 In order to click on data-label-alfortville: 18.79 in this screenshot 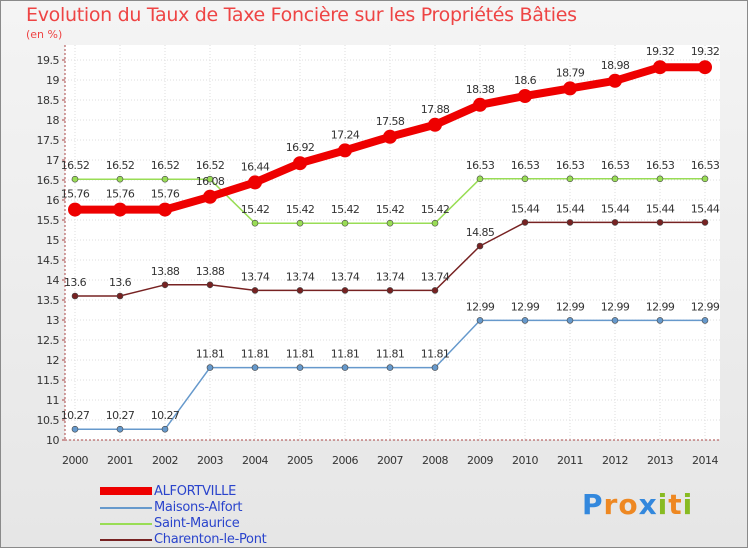, I will do `click(570, 72)`.